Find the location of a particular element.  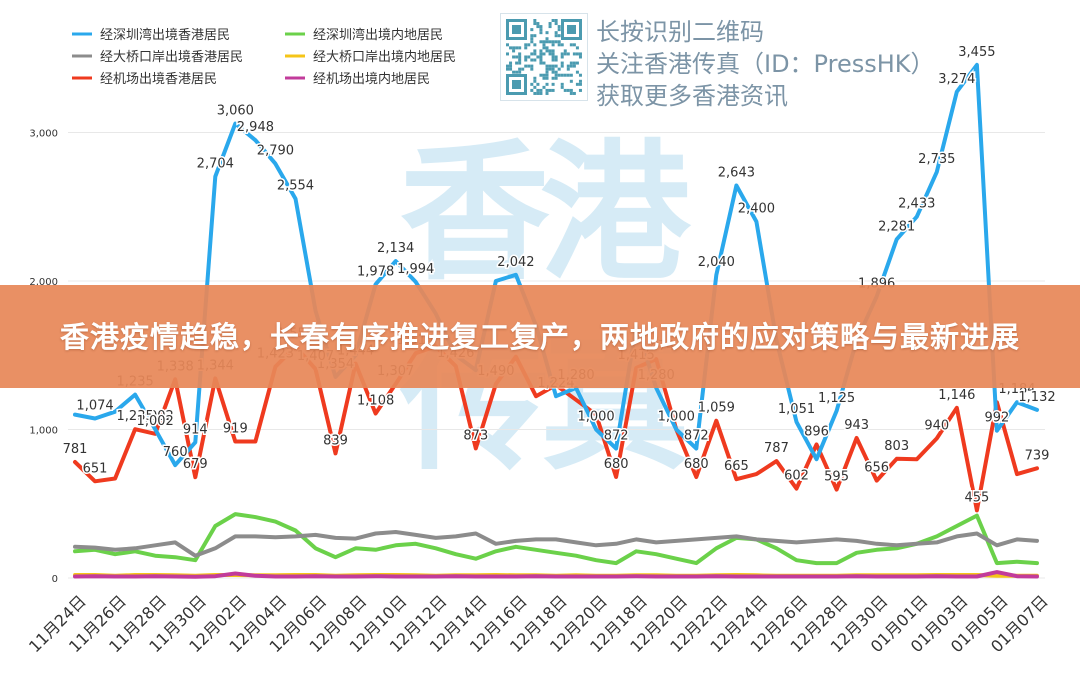

data-label: 914 is located at coordinates (195, 429).